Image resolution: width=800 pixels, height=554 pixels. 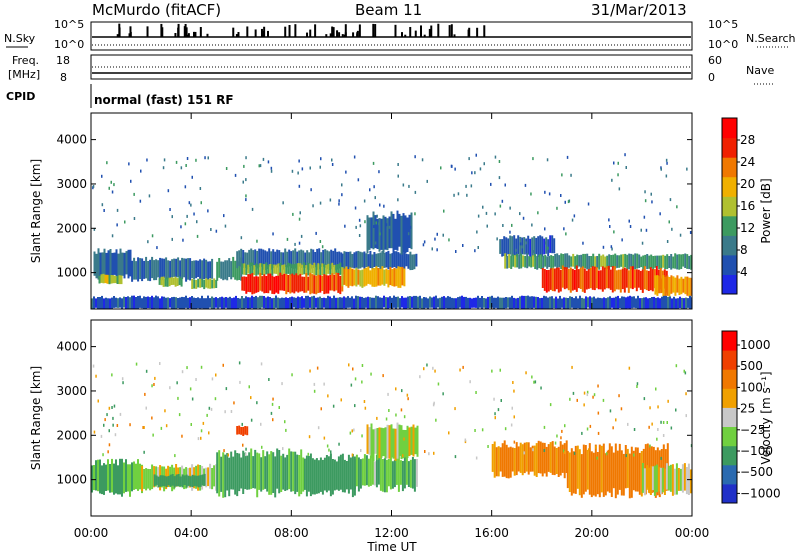 What do you see at coordinates (334, 283) in the screenshot?
I see `power-plot-region-8-cell` at bounding box center [334, 283].